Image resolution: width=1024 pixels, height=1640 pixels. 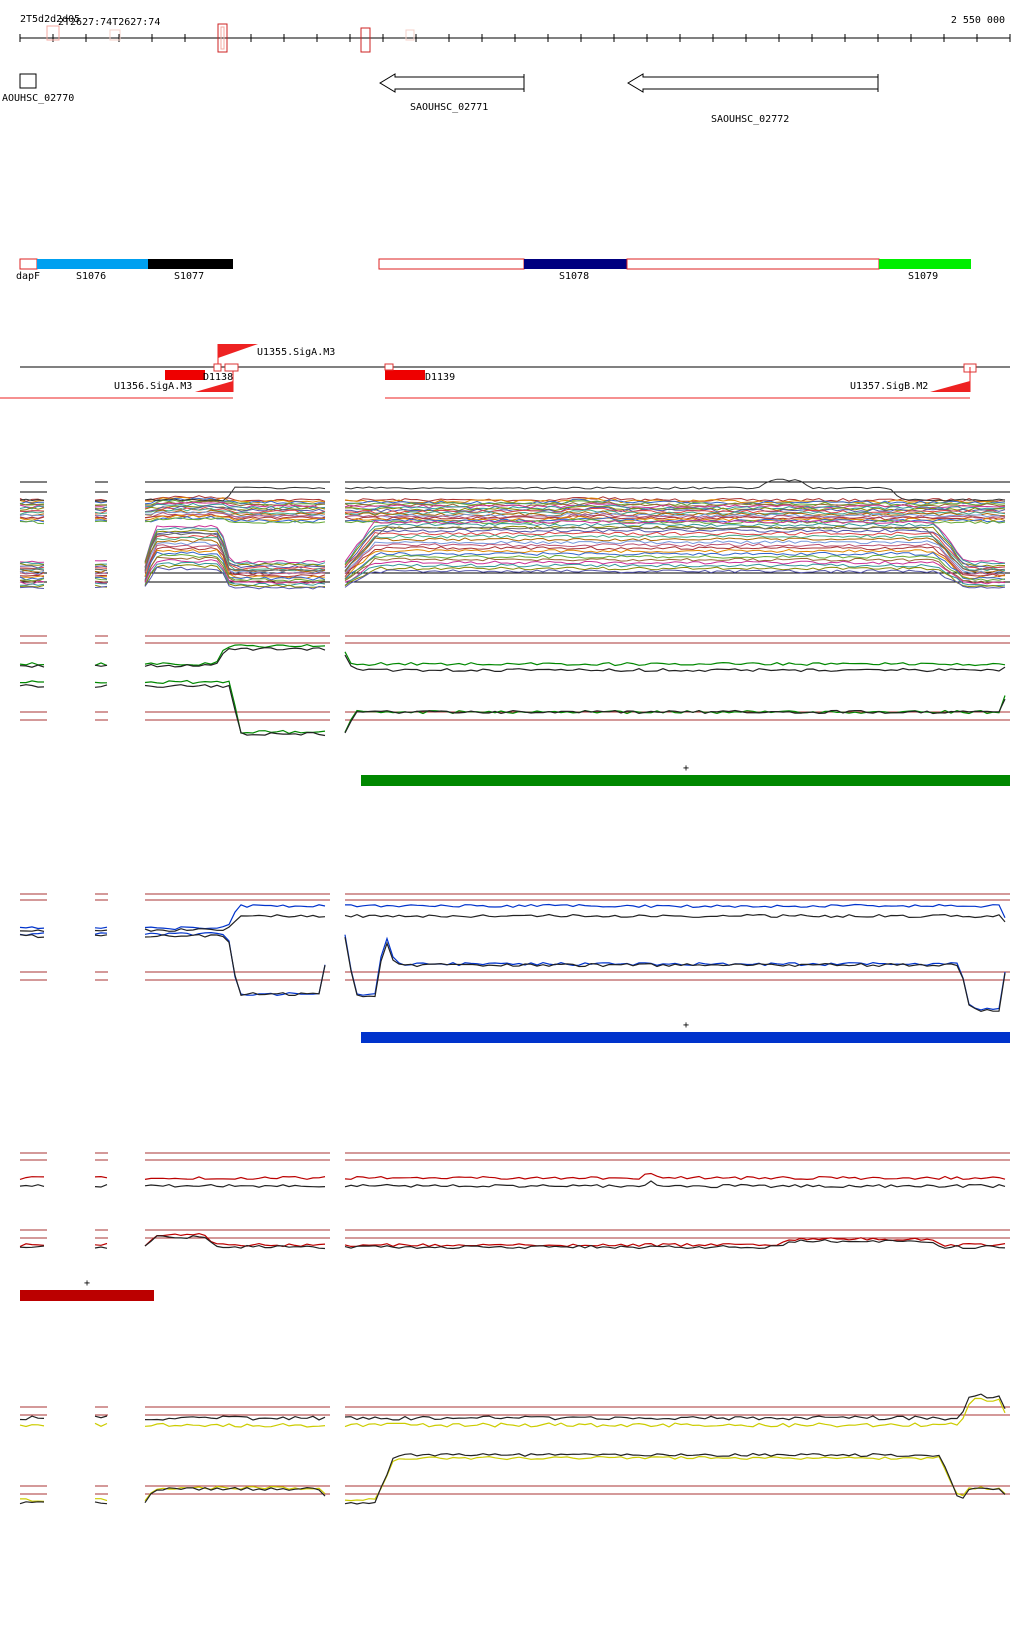 What do you see at coordinates (686, 768) in the screenshot?
I see `bar-label: +` at bounding box center [686, 768].